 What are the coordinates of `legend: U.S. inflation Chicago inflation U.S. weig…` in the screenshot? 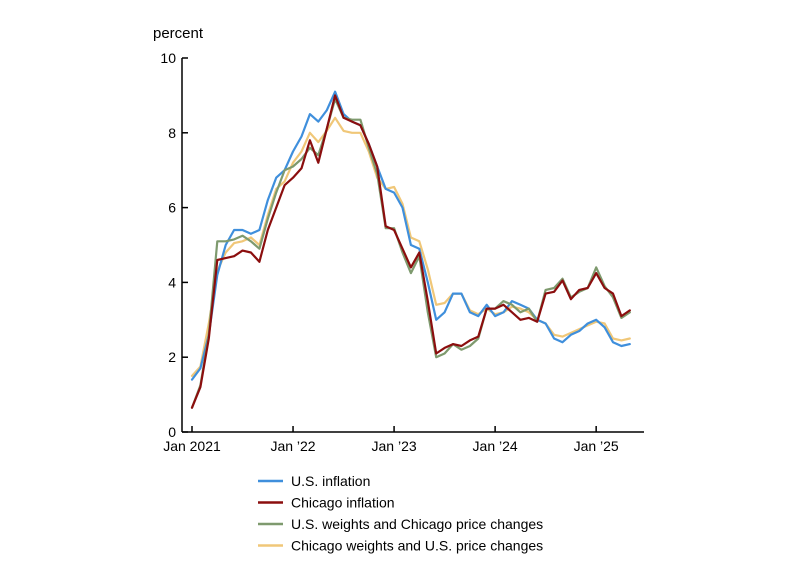 It's located at (400, 513).